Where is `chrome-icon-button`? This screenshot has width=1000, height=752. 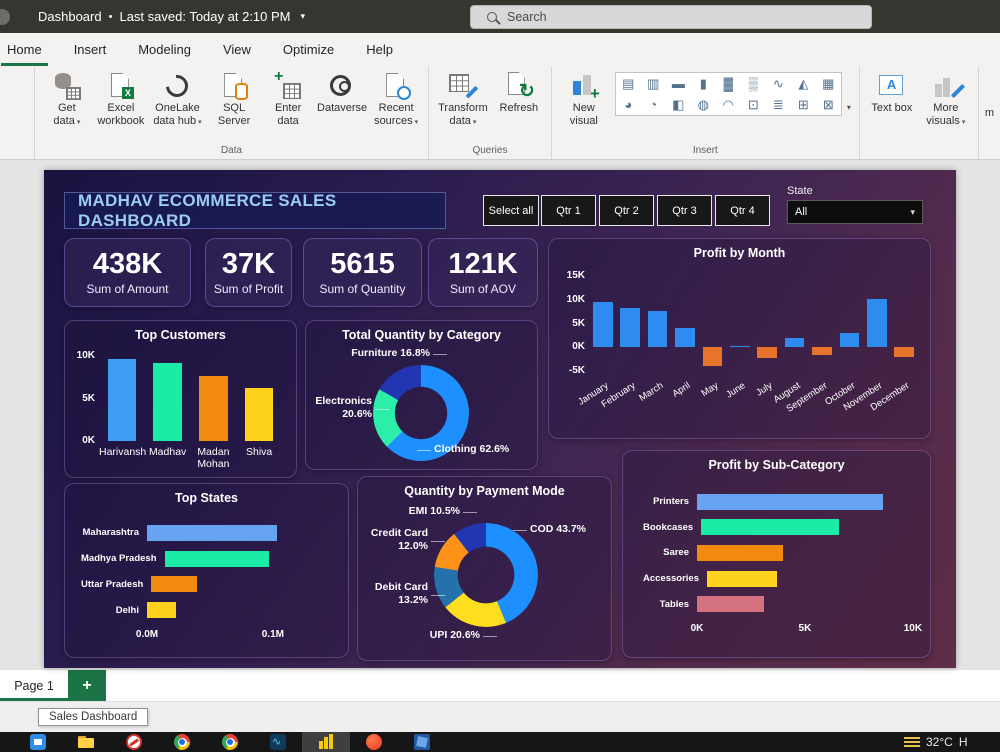
chrome-icon-button is located at coordinates (182, 742).